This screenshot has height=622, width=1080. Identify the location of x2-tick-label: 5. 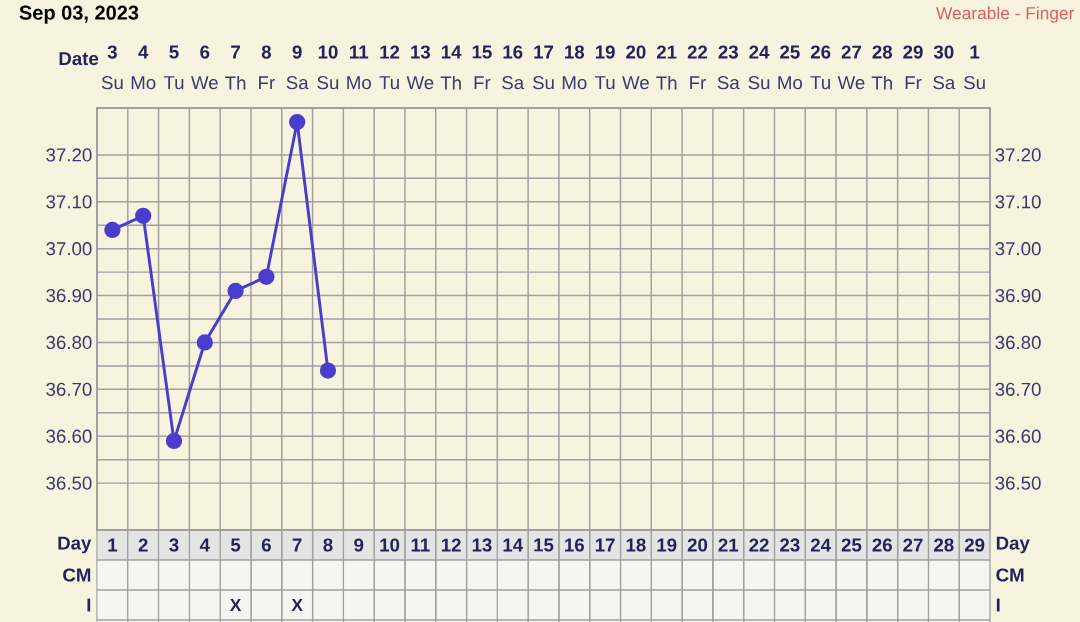
(174, 52).